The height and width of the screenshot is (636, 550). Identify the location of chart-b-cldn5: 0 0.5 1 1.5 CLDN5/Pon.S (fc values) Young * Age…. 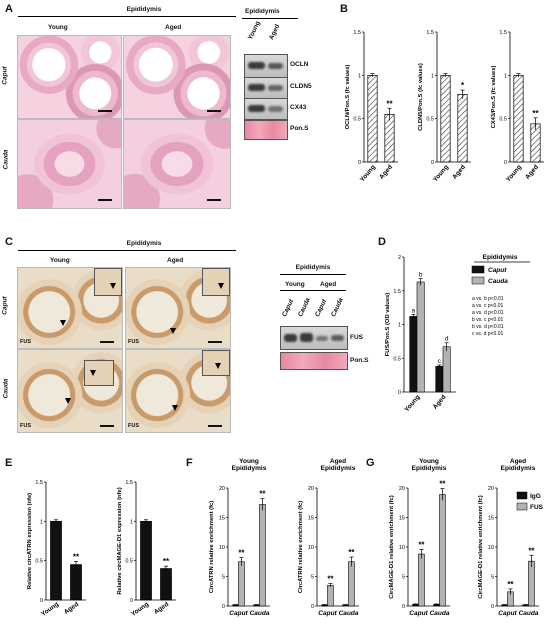
(444, 107).